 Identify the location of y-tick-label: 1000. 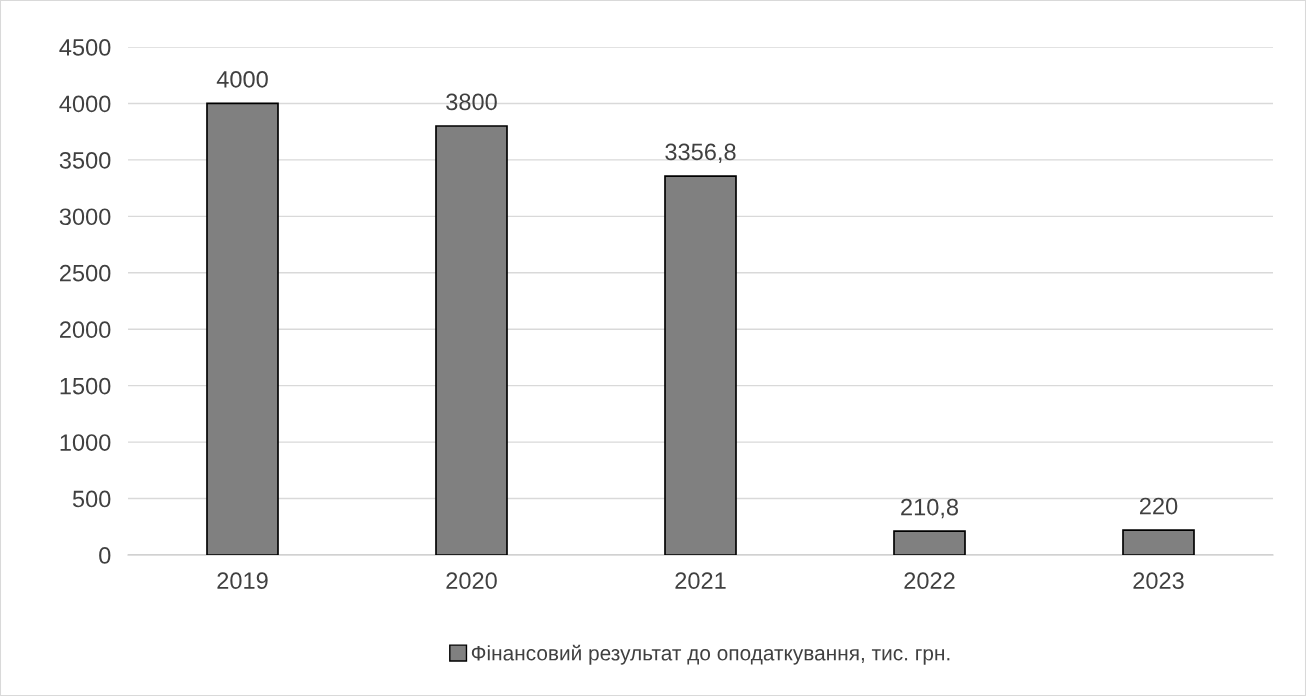
(85, 442).